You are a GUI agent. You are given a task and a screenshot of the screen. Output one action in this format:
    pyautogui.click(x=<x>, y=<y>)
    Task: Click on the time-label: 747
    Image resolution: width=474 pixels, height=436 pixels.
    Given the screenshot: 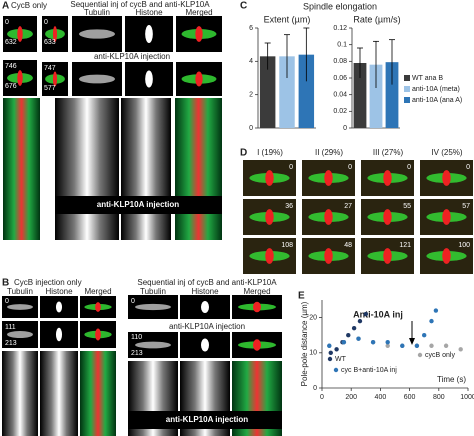 What is the action you would take?
    pyautogui.click(x=50, y=68)
    